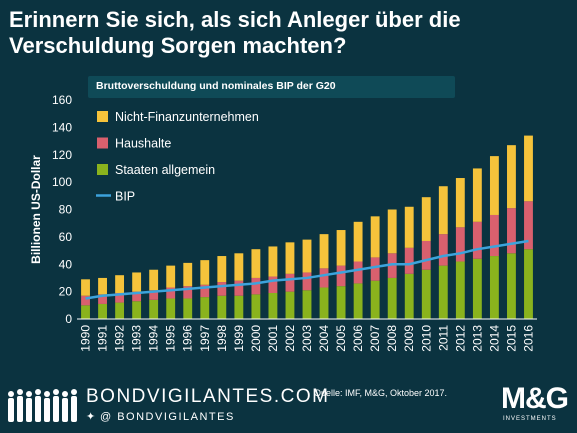  What do you see at coordinates (68, 319) in the screenshot?
I see `y-tick-label: 0` at bounding box center [68, 319].